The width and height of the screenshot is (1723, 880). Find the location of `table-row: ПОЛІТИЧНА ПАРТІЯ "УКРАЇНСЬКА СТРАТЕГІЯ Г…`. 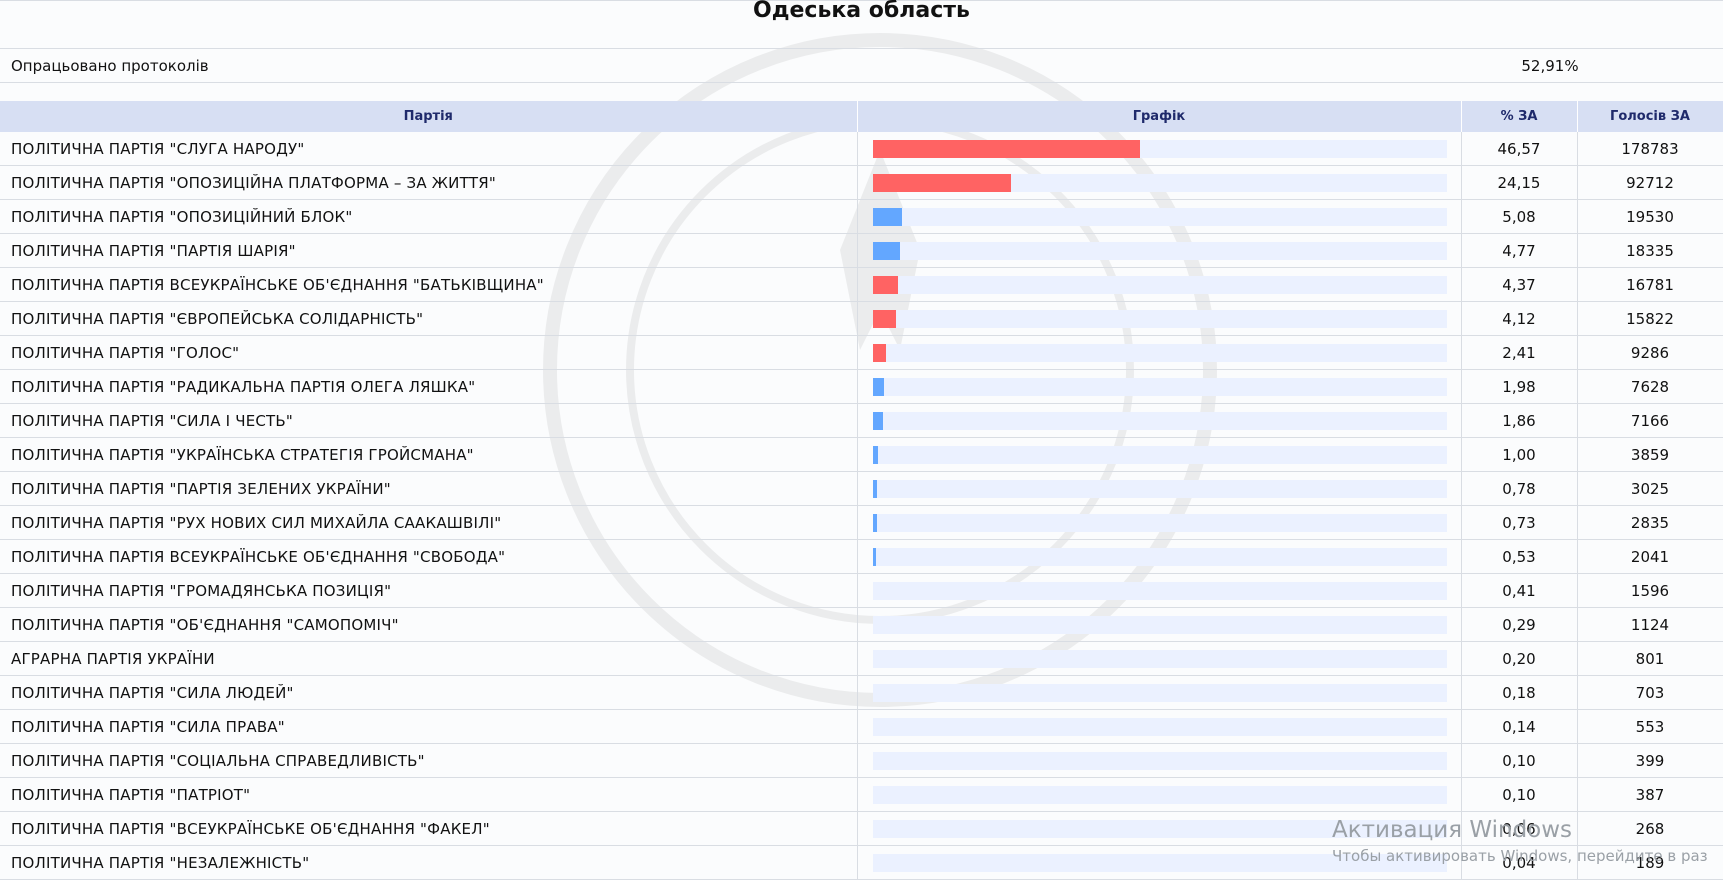

table-row: ПОЛІТИЧНА ПАРТІЯ "УКРАЇНСЬКА СТРАТЕГІЯ Г… is located at coordinates (861, 455).